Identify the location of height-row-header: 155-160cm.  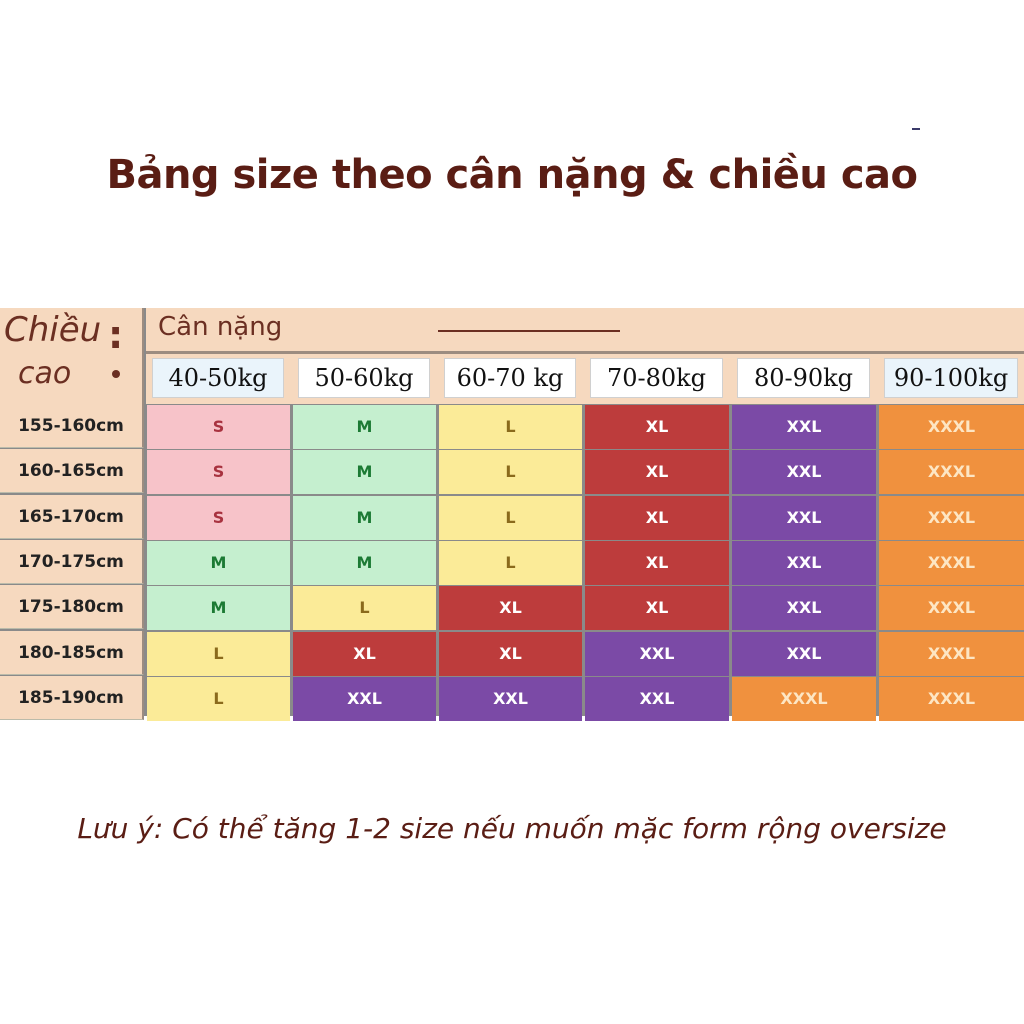
(72, 426).